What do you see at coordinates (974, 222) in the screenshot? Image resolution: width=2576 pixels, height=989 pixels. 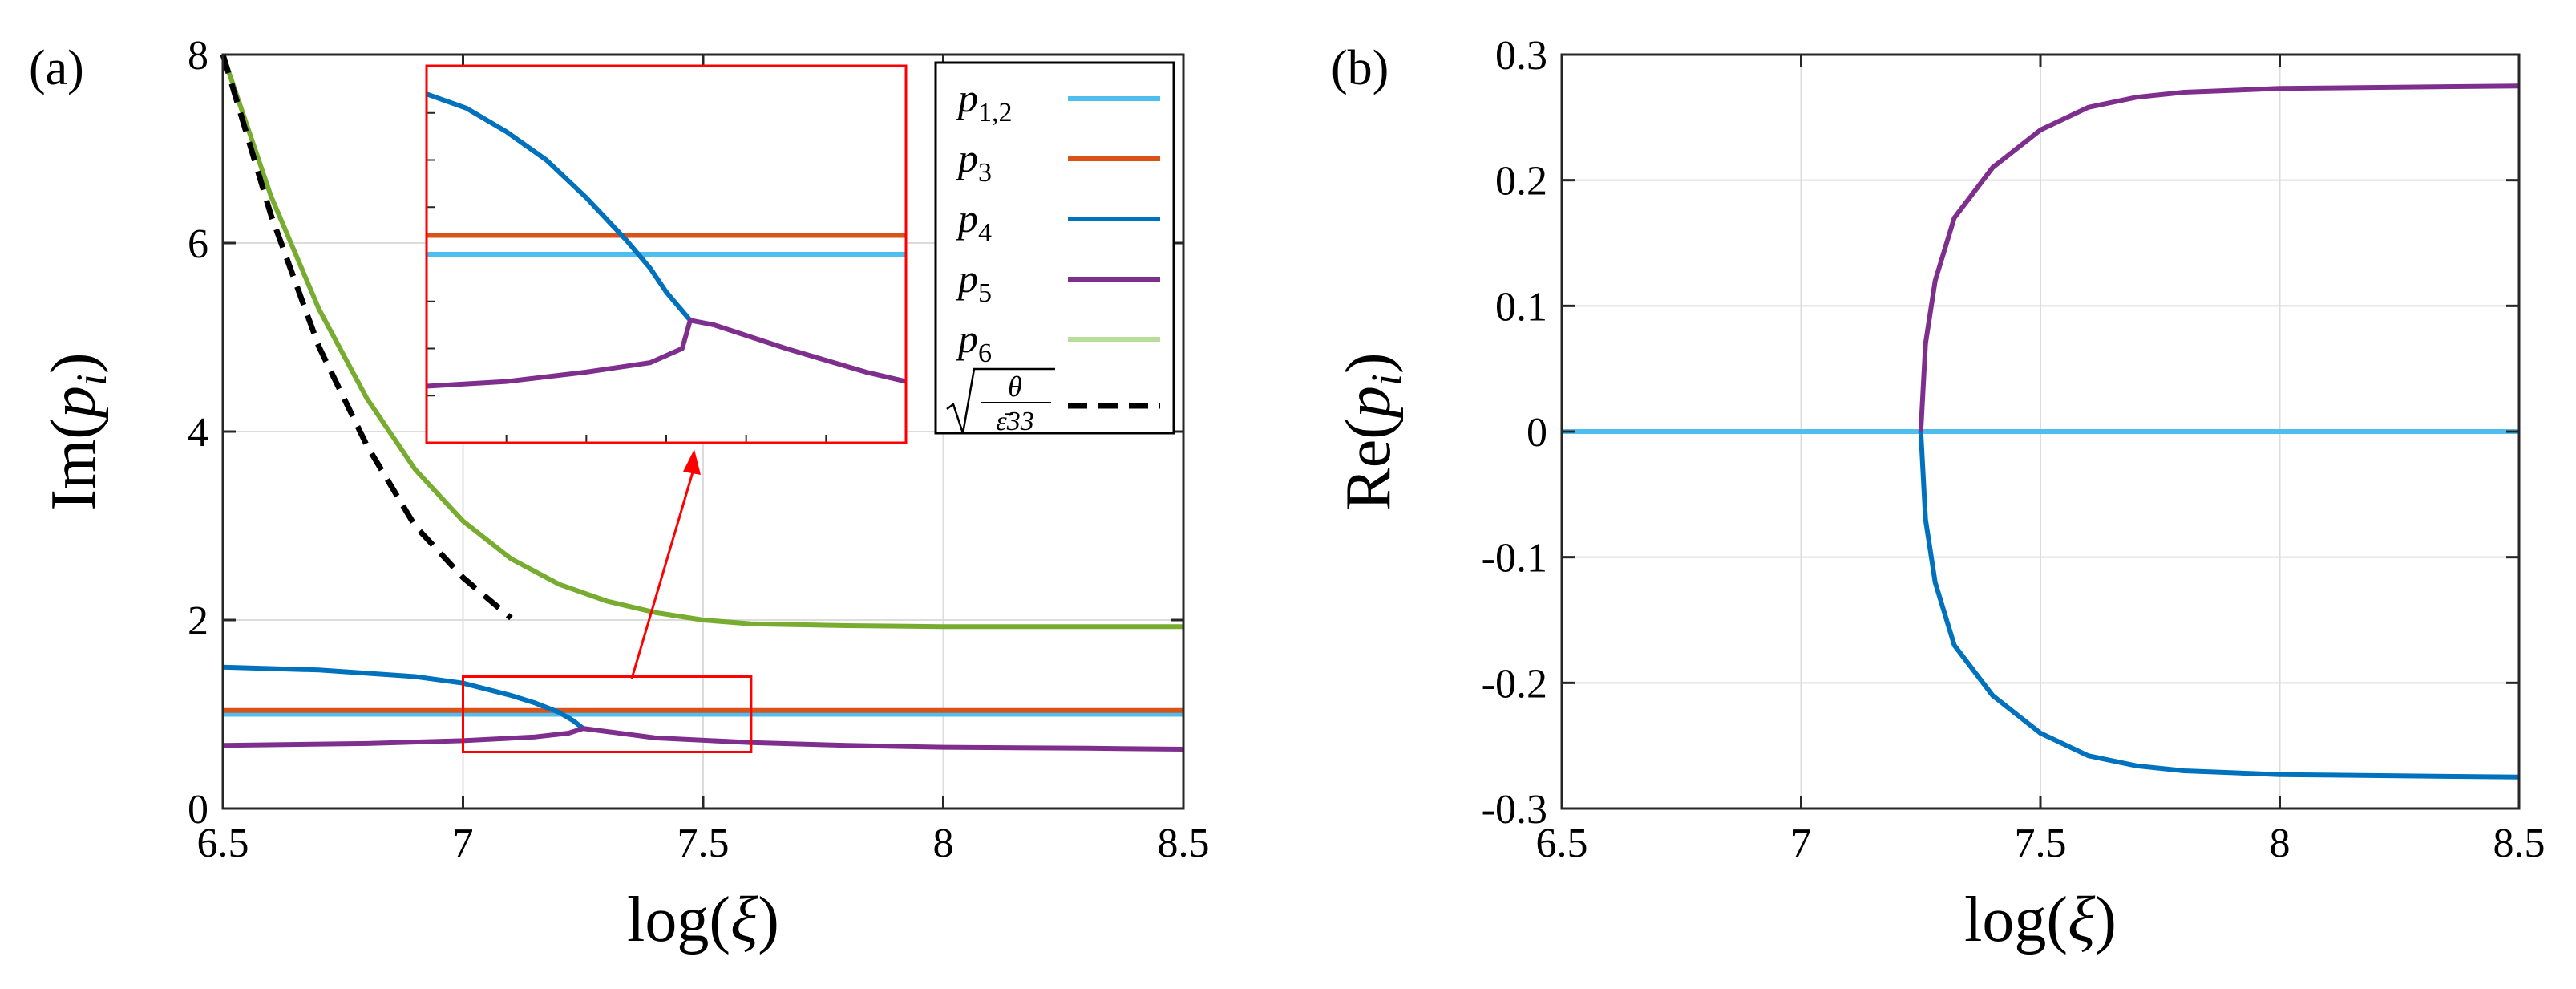 I see `legend-label: p4` at bounding box center [974, 222].